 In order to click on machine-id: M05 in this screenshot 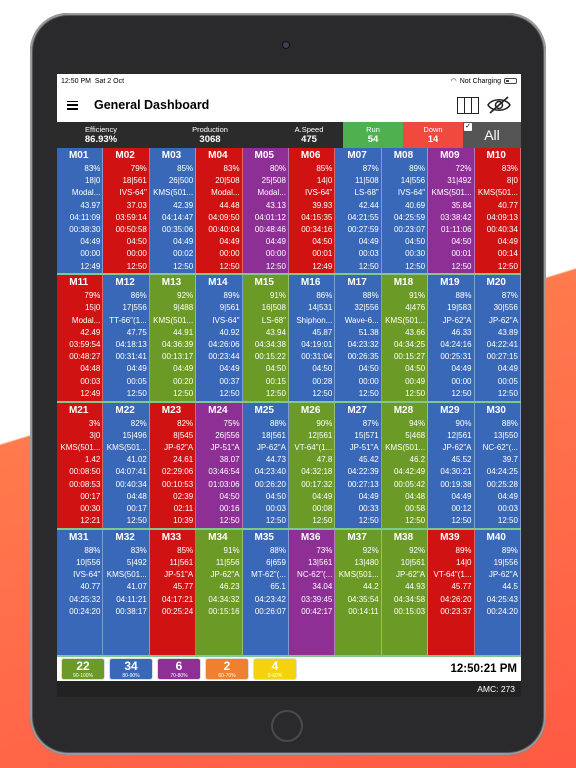, I will do `click(264, 155)`.